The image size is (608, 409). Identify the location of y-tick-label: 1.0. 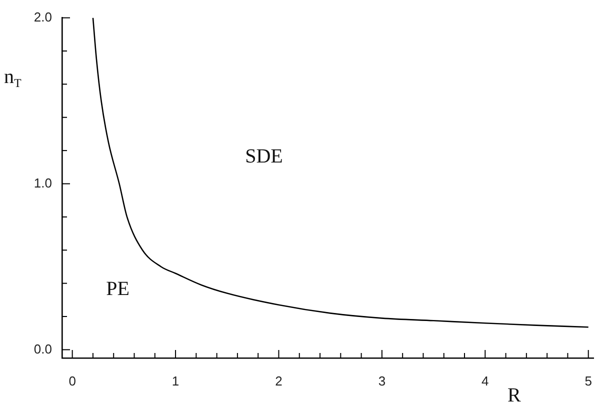
(43, 182).